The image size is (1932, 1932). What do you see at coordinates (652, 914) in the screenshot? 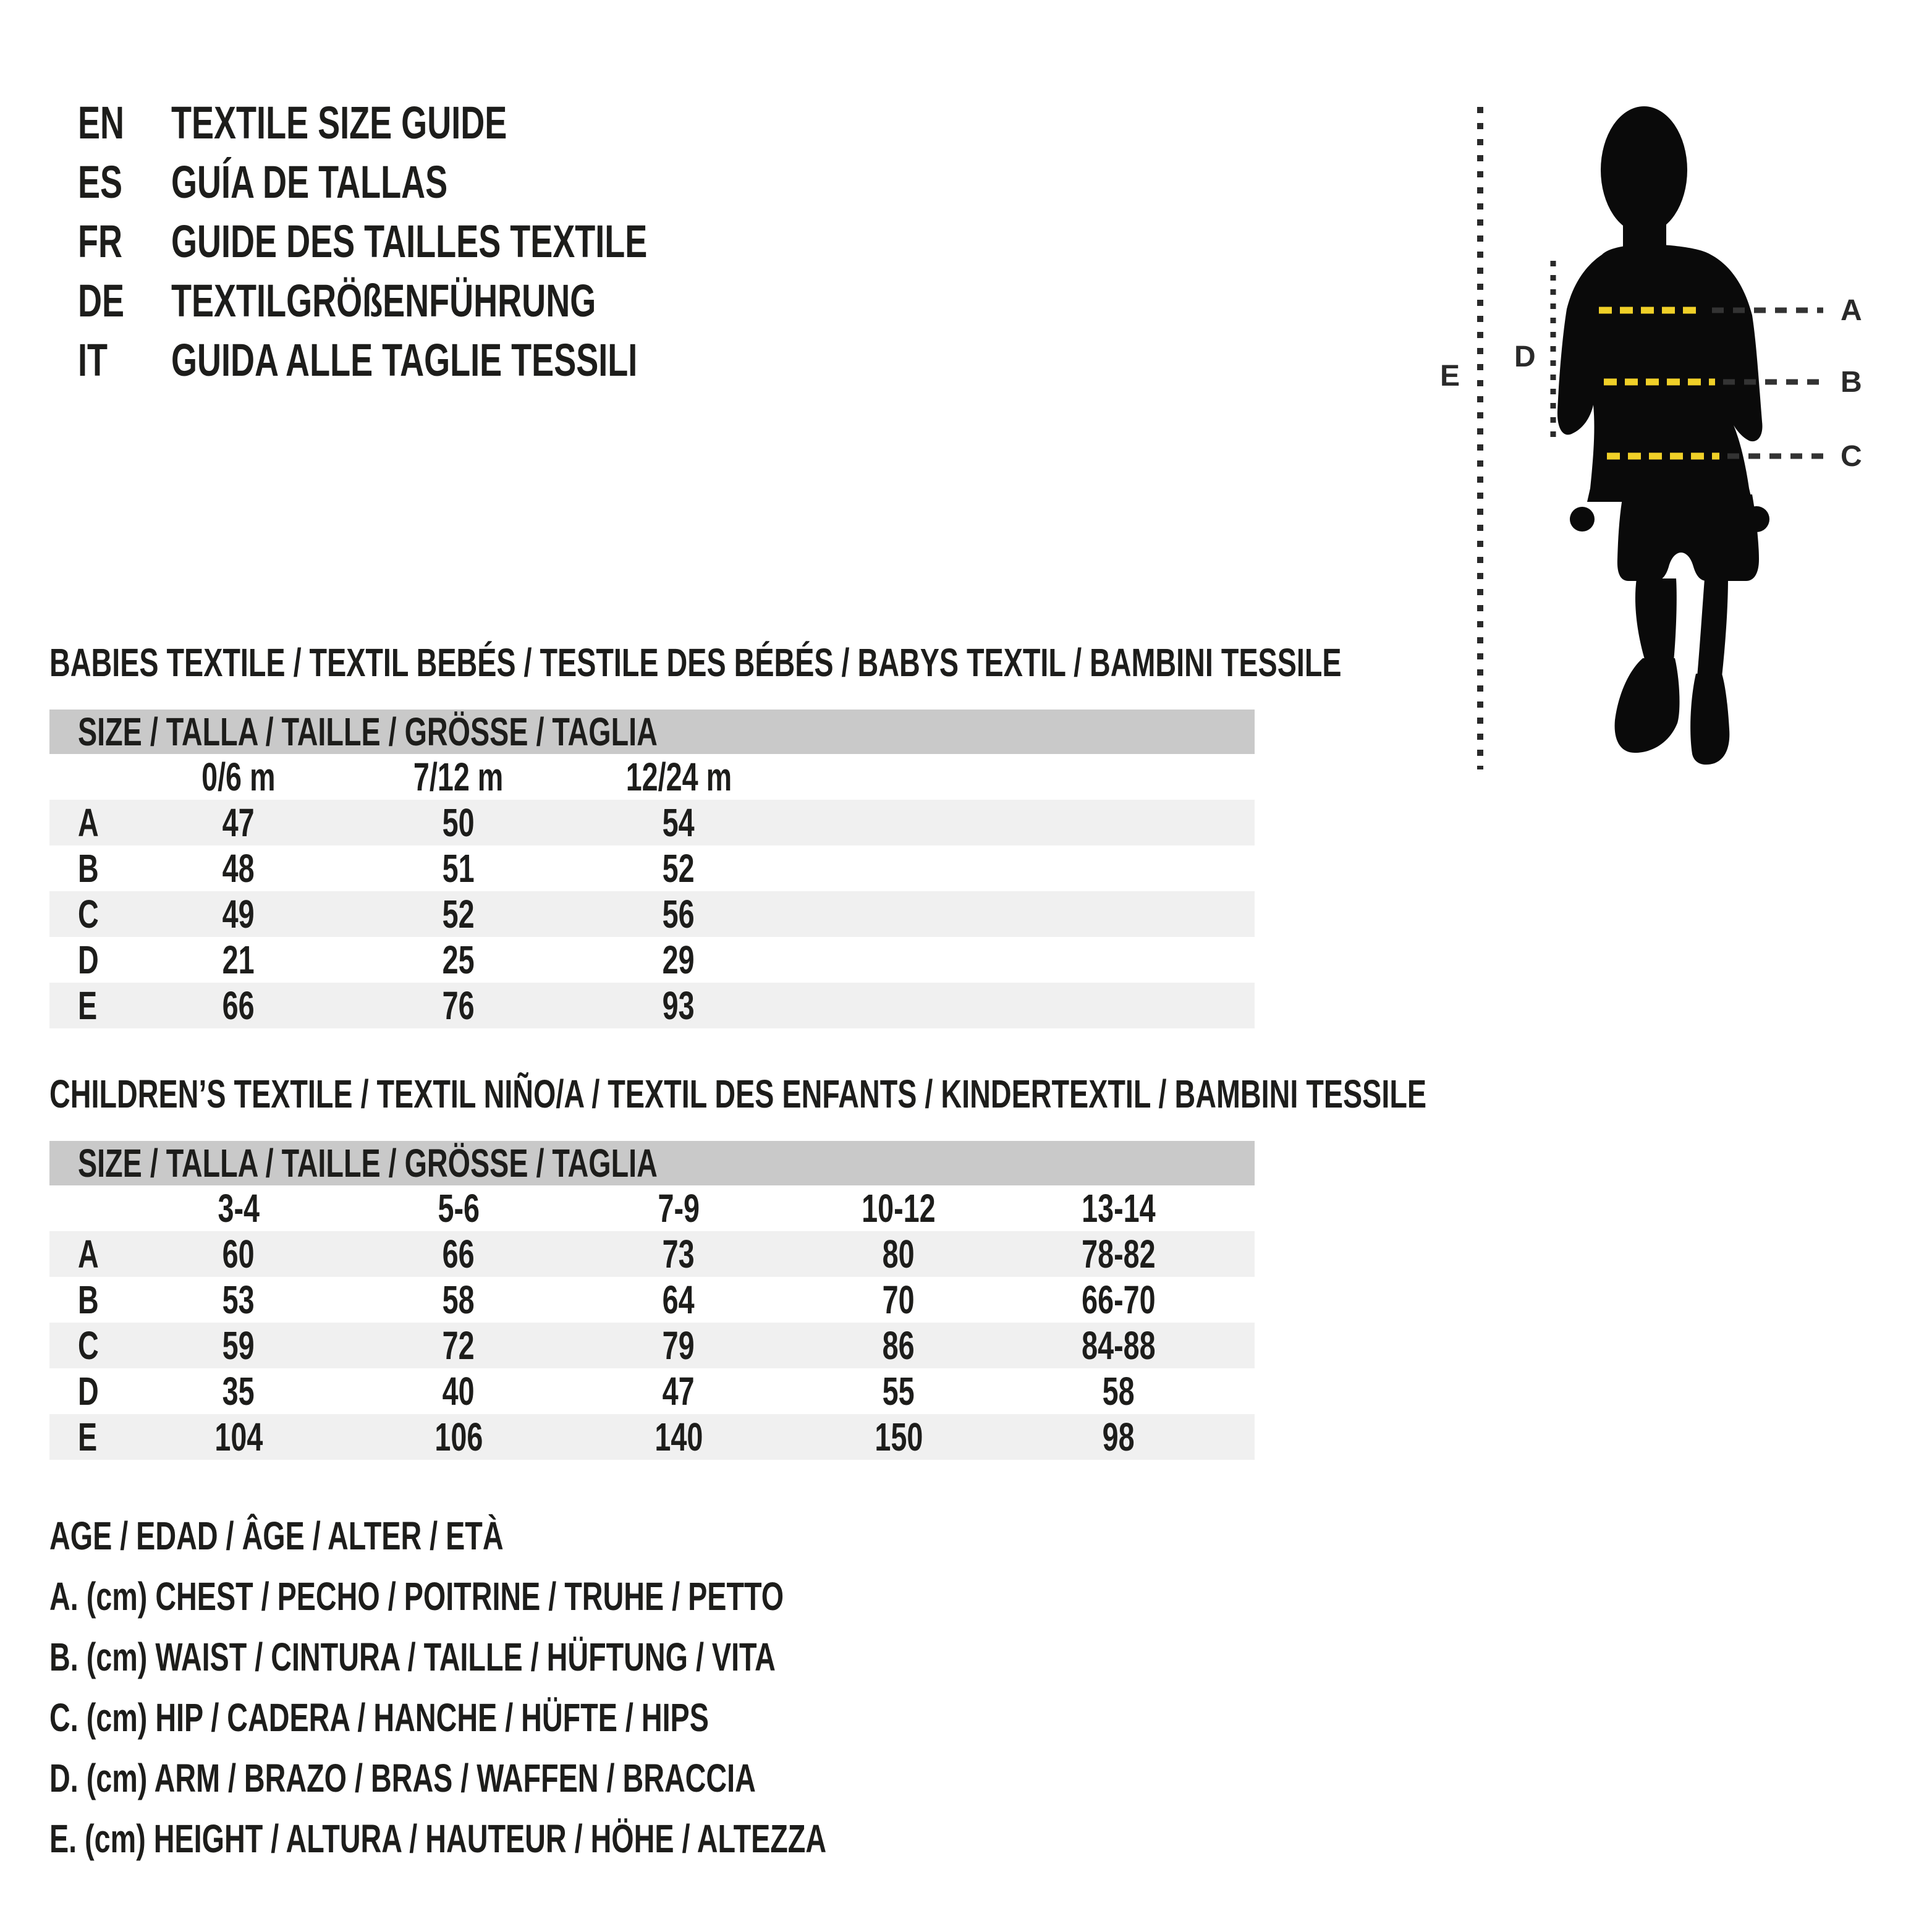
I see `babies-row-c: C 49 52 56` at bounding box center [652, 914].